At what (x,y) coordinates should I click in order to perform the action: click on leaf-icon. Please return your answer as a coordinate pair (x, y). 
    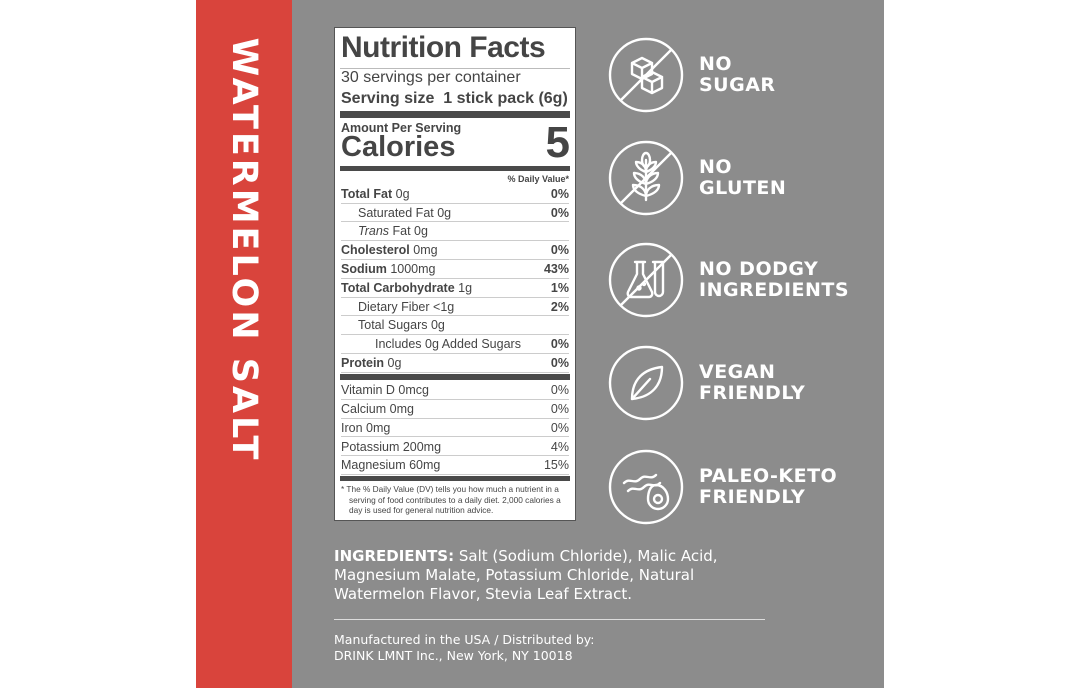
    Looking at the image, I should click on (646, 383).